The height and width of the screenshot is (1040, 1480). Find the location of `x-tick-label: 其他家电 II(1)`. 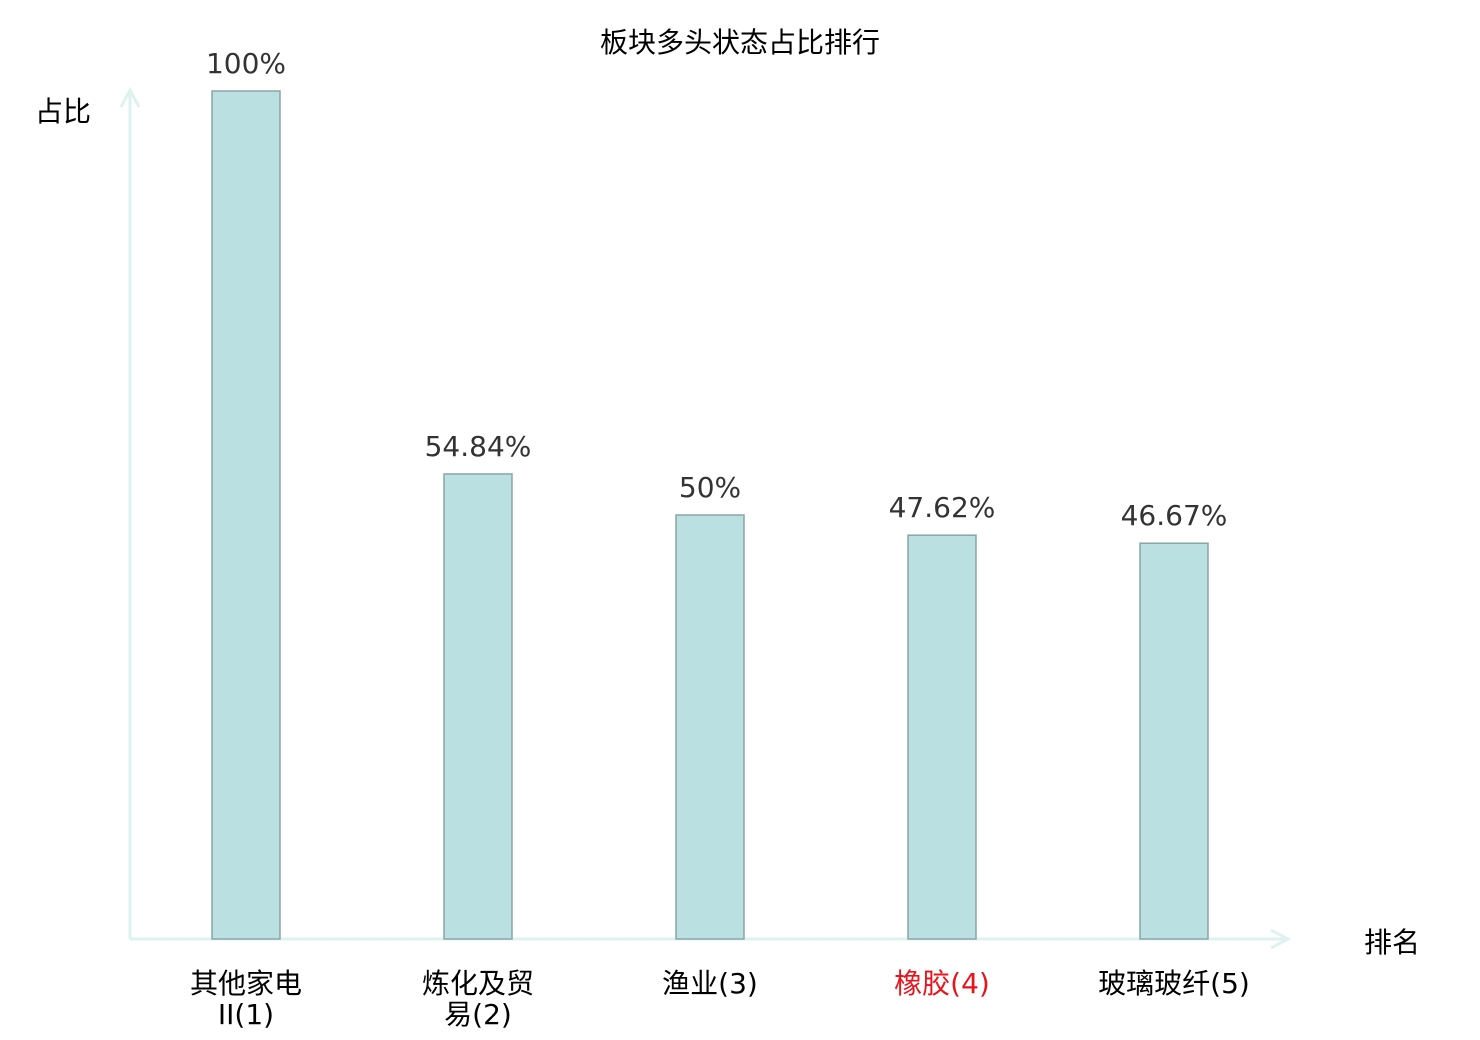

x-tick-label: 其他家电 II(1) is located at coordinates (246, 999).